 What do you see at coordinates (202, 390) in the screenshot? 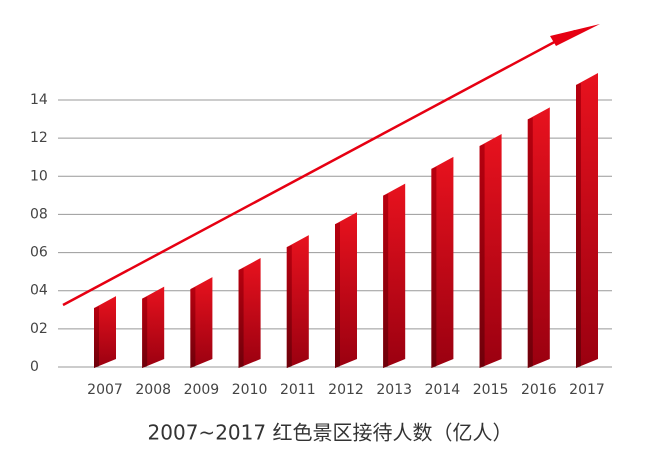
I see `x-tick-label: 2009` at bounding box center [202, 390].